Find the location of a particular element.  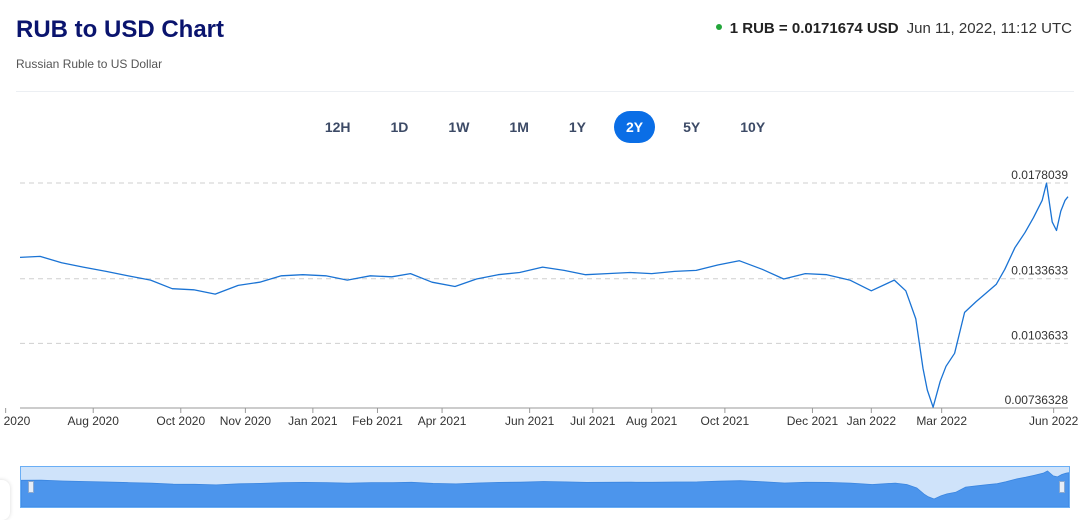

x-tick-label: Jul 2021 is located at coordinates (593, 421).